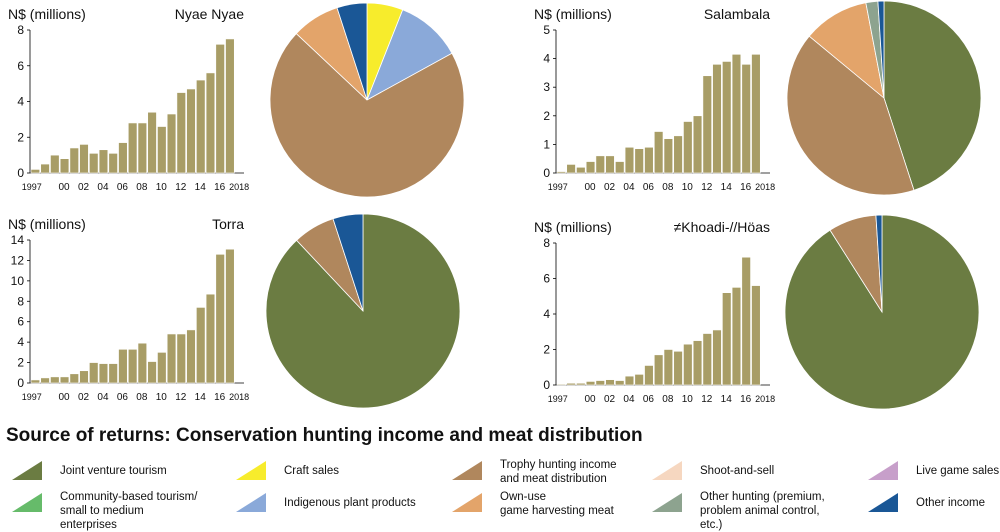 This screenshot has height=532, width=1000. Describe the element at coordinates (32, 187) in the screenshot. I see `x-tick-label: 1997` at that location.